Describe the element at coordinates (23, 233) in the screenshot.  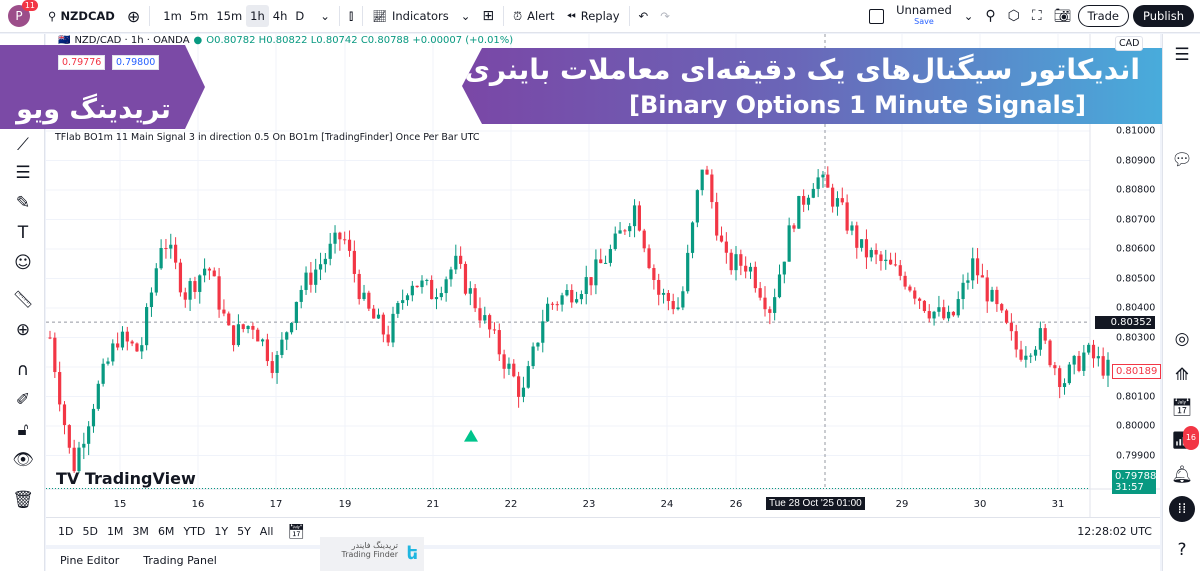
I see `text-icon: T` at that location.